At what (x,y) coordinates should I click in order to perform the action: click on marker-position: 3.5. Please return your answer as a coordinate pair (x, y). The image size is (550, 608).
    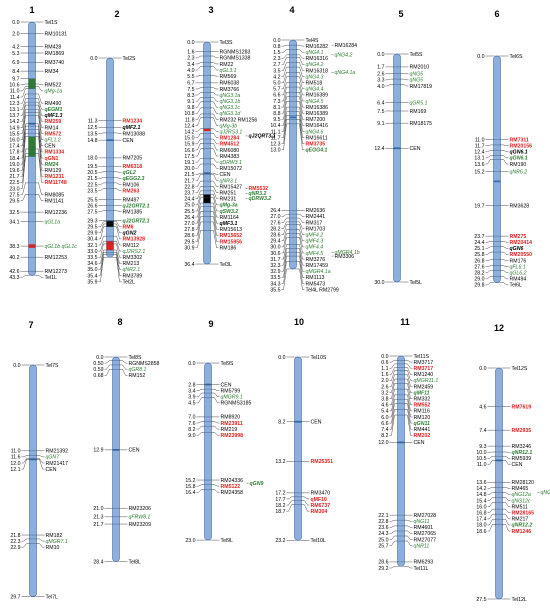
    Looking at the image, I should click on (276, 71).